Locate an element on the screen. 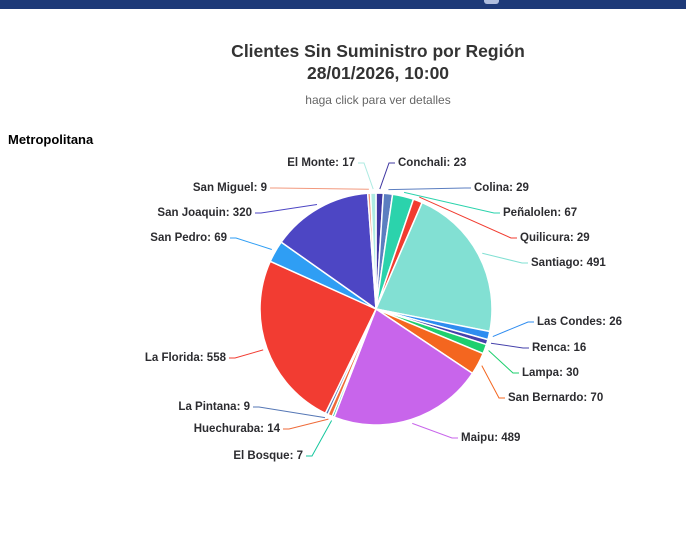  label-connector-lampa is located at coordinates (503, 362).